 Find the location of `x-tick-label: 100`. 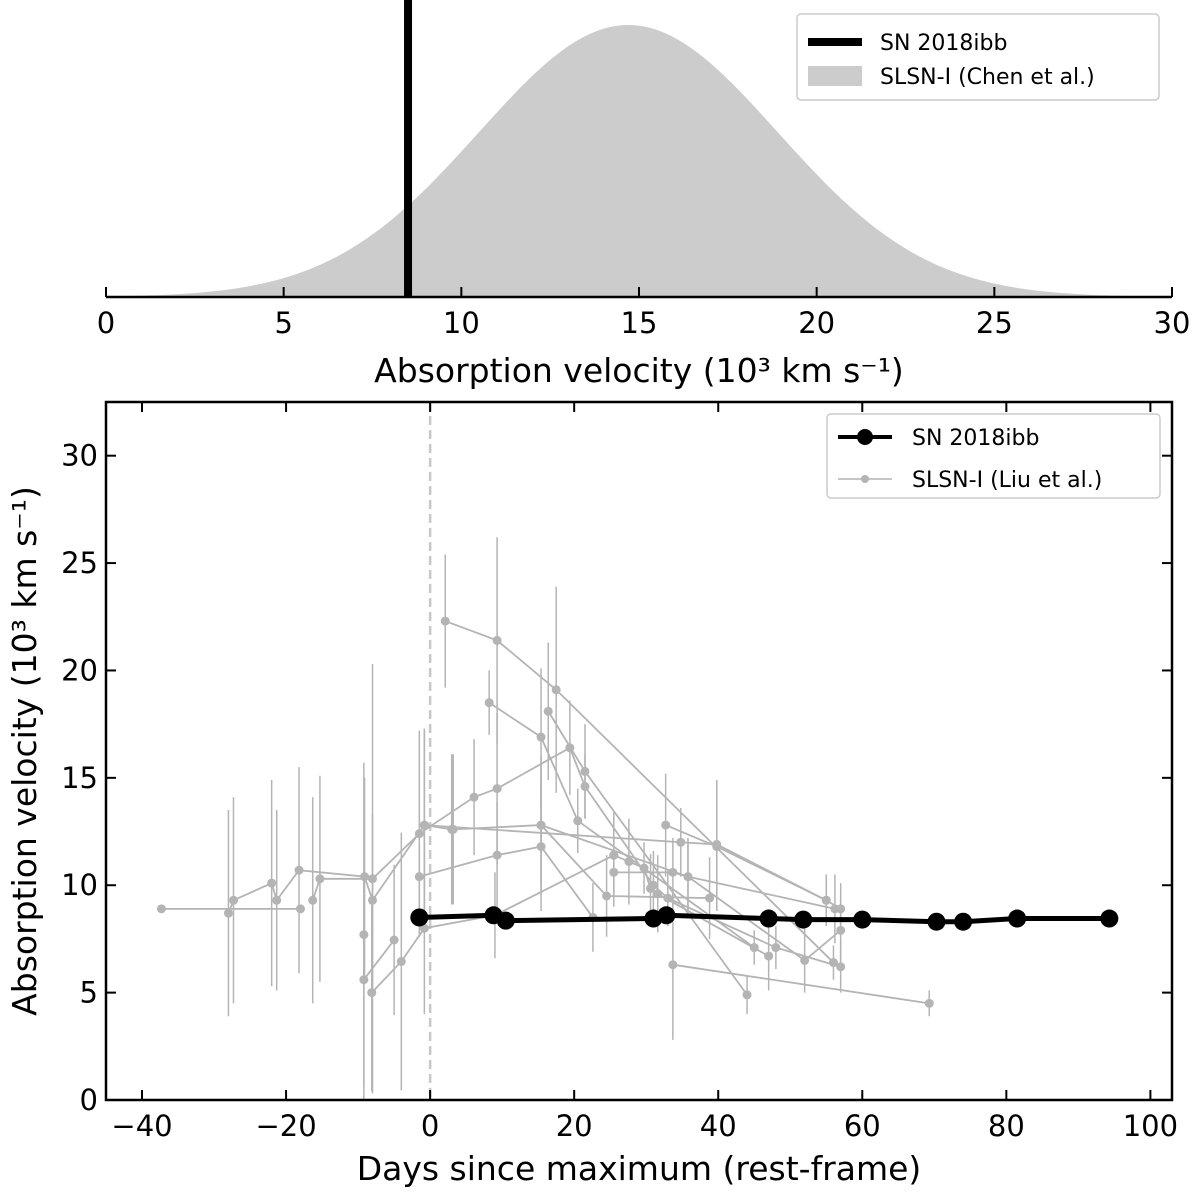

x-tick-label: 100 is located at coordinates (1150, 1126).